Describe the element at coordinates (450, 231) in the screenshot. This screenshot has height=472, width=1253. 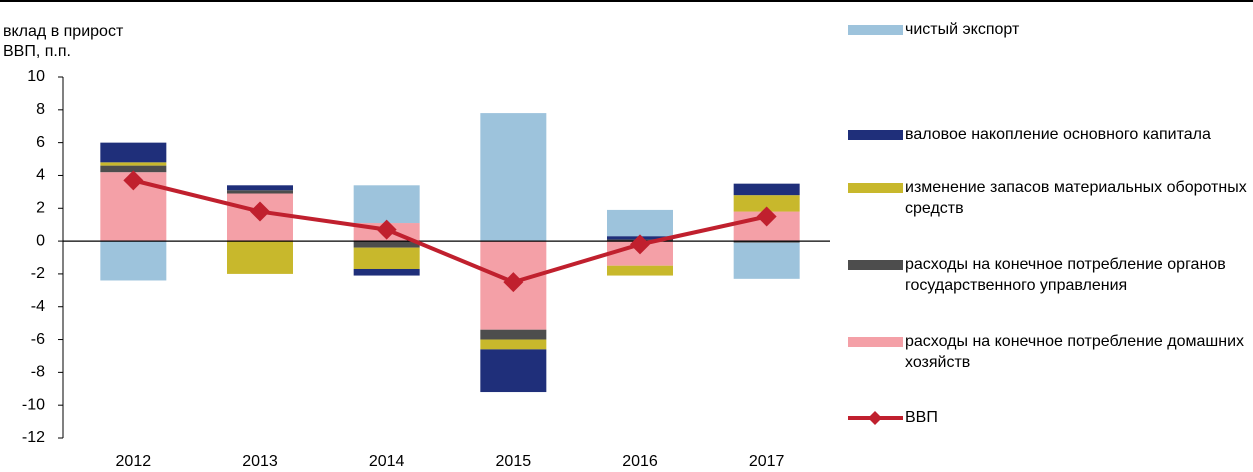
I see `line` at that location.